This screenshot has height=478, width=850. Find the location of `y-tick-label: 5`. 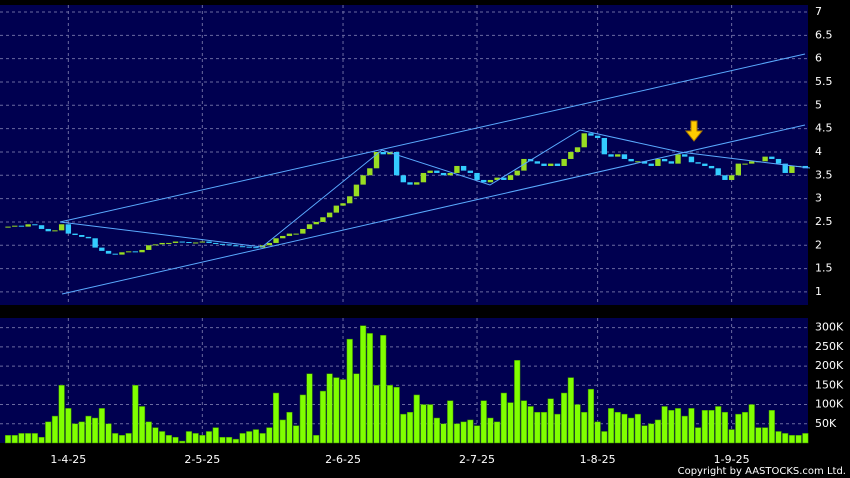

y-tick-label: 5 is located at coordinates (818, 104).